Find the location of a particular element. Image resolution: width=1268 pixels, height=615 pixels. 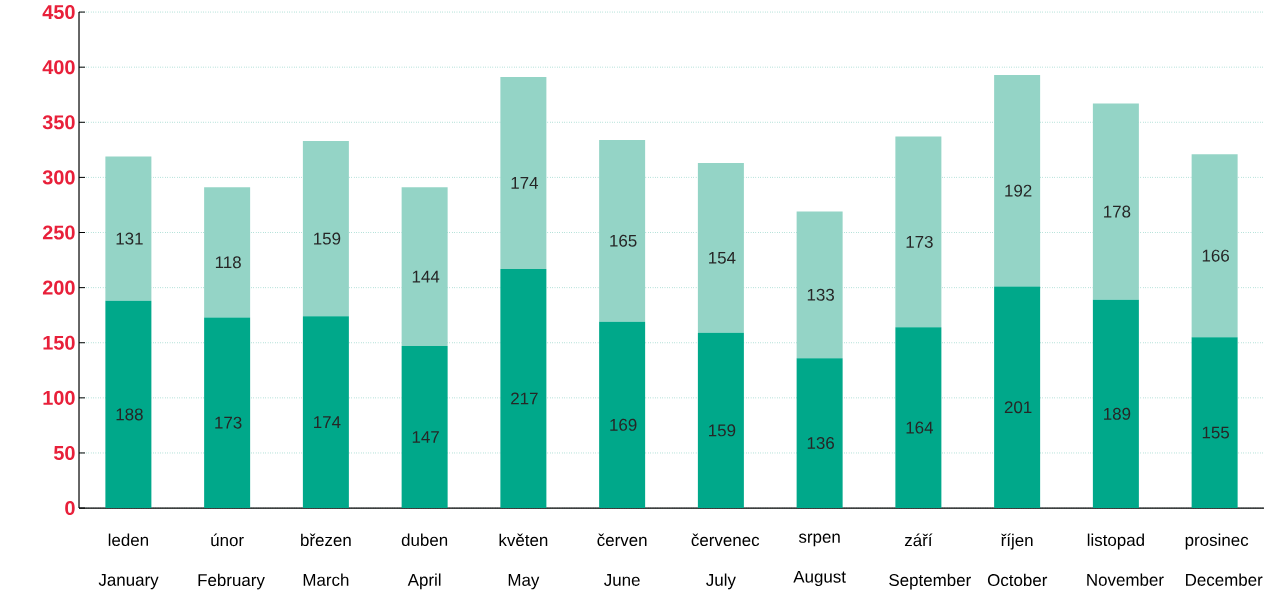

category-label: únor February is located at coordinates (231, 561).